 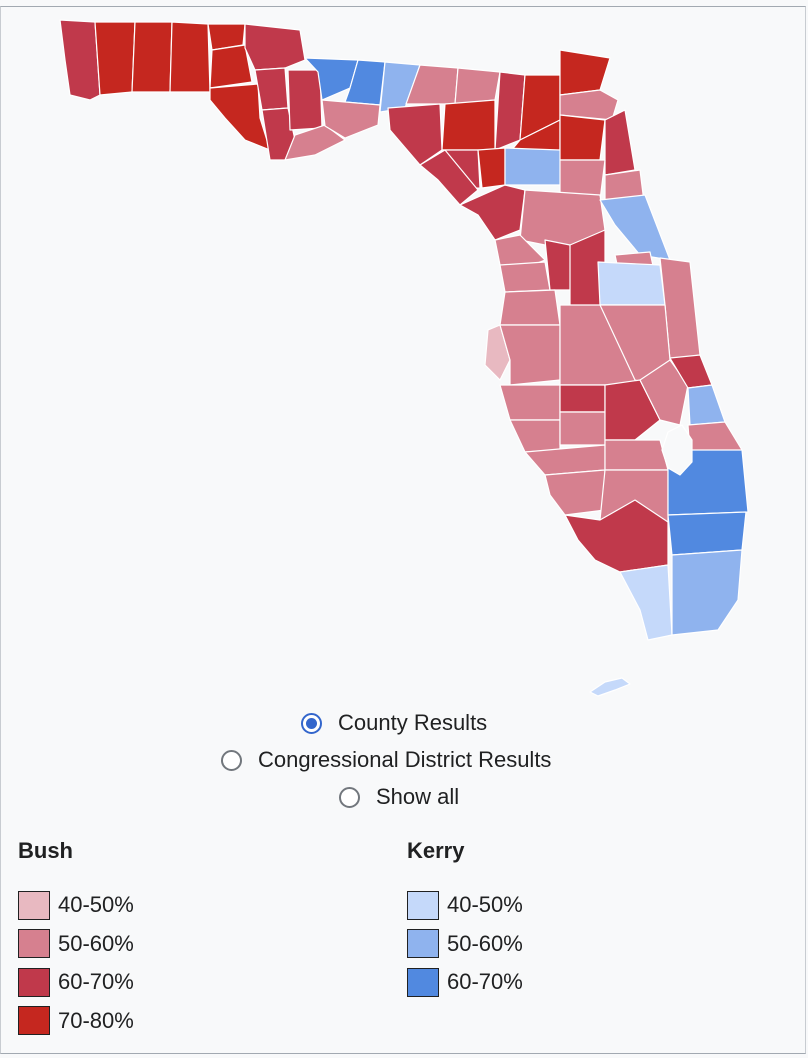 What do you see at coordinates (413, 722) in the screenshot?
I see `radio-label: County Results` at bounding box center [413, 722].